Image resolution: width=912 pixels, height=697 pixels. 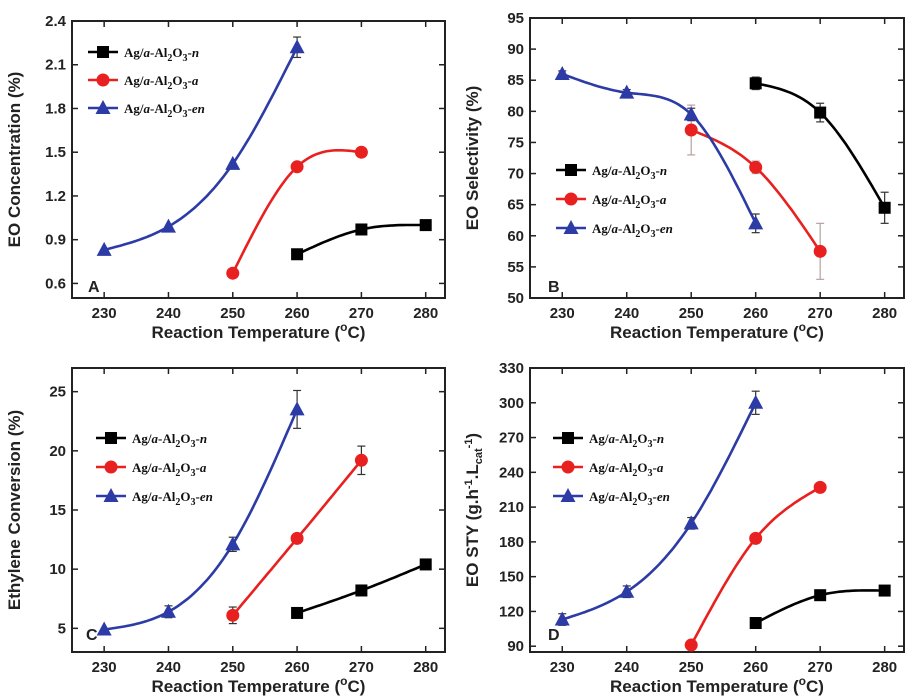 What do you see at coordinates (297, 667) in the screenshot?
I see `x-tick-label: 260` at bounding box center [297, 667].